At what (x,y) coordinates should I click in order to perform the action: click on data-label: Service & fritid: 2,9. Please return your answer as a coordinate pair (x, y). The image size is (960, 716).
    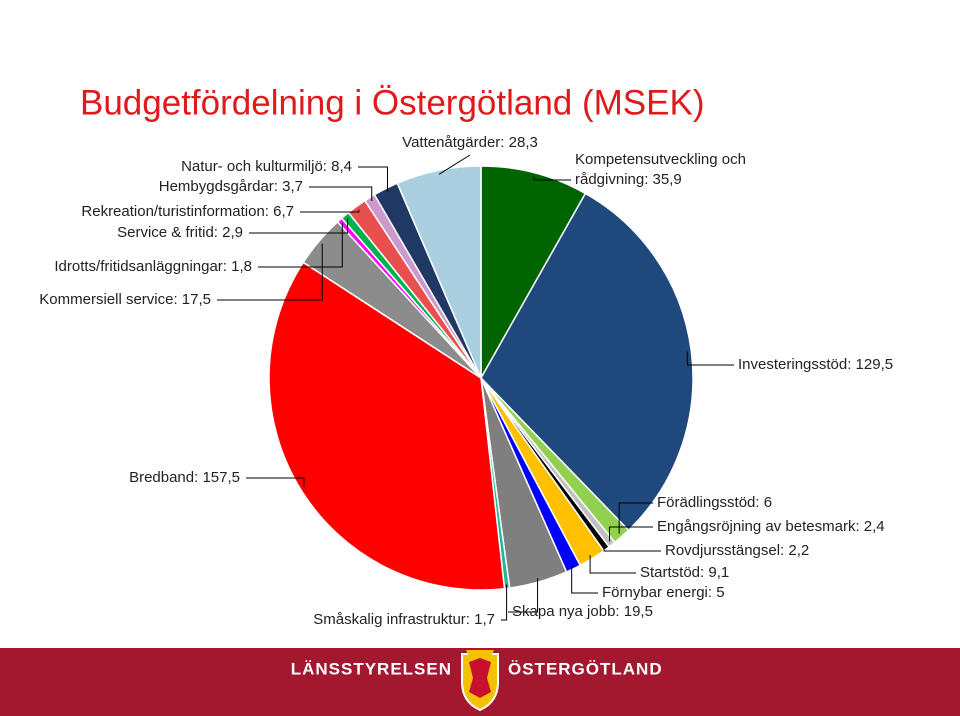
    Looking at the image, I should click on (180, 232).